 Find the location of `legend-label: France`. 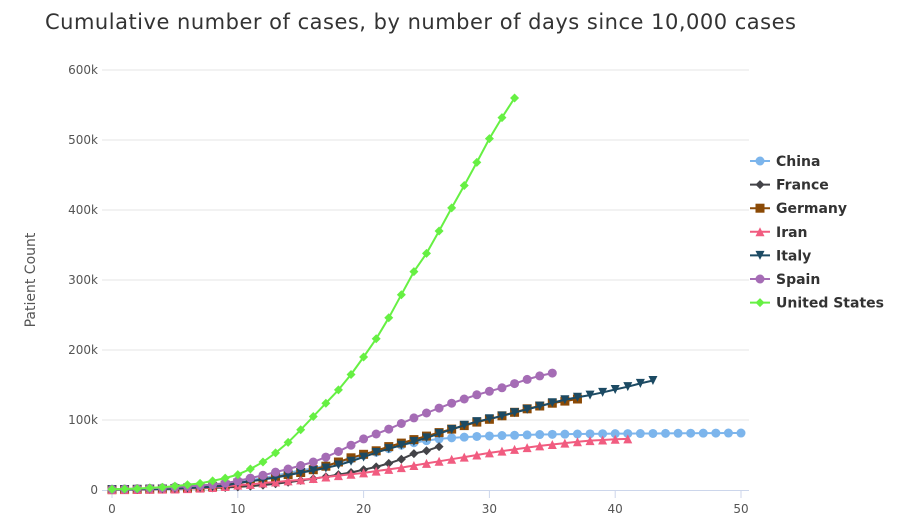

legend-label: France is located at coordinates (802, 186).